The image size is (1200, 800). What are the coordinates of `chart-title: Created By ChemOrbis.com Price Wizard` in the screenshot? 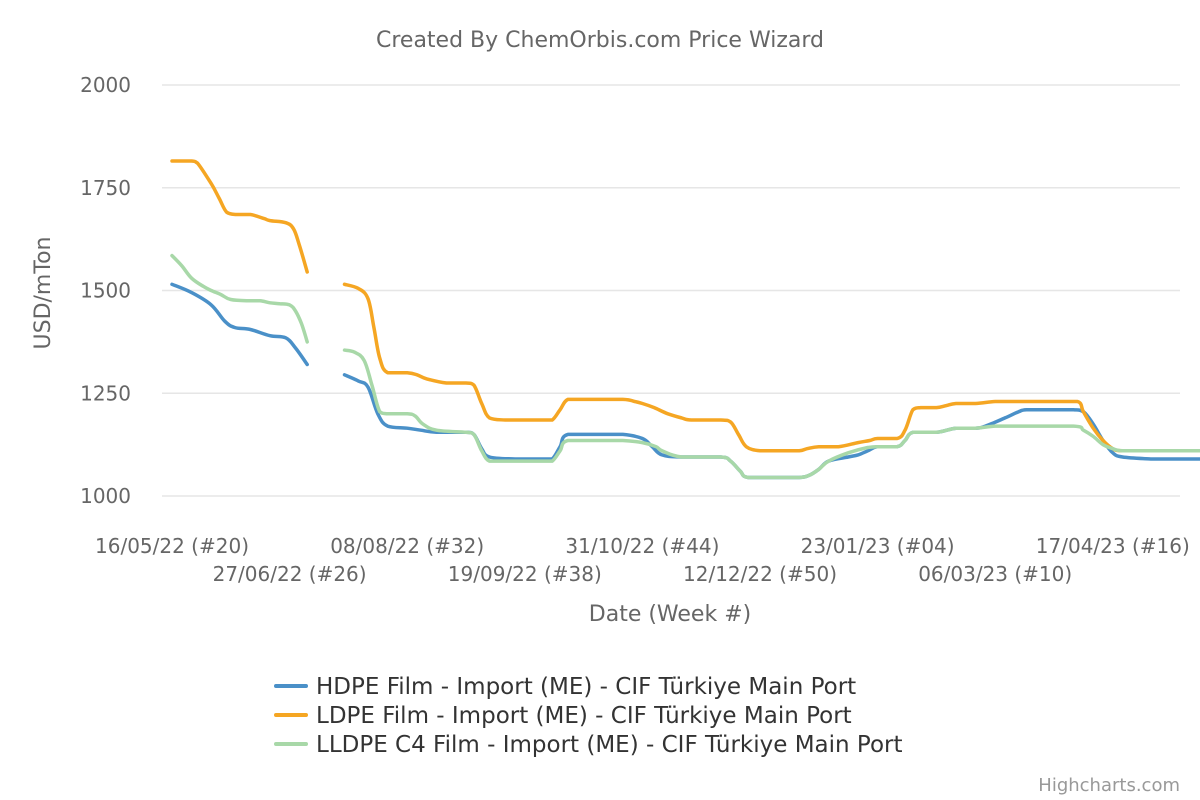 It's located at (600, 40).